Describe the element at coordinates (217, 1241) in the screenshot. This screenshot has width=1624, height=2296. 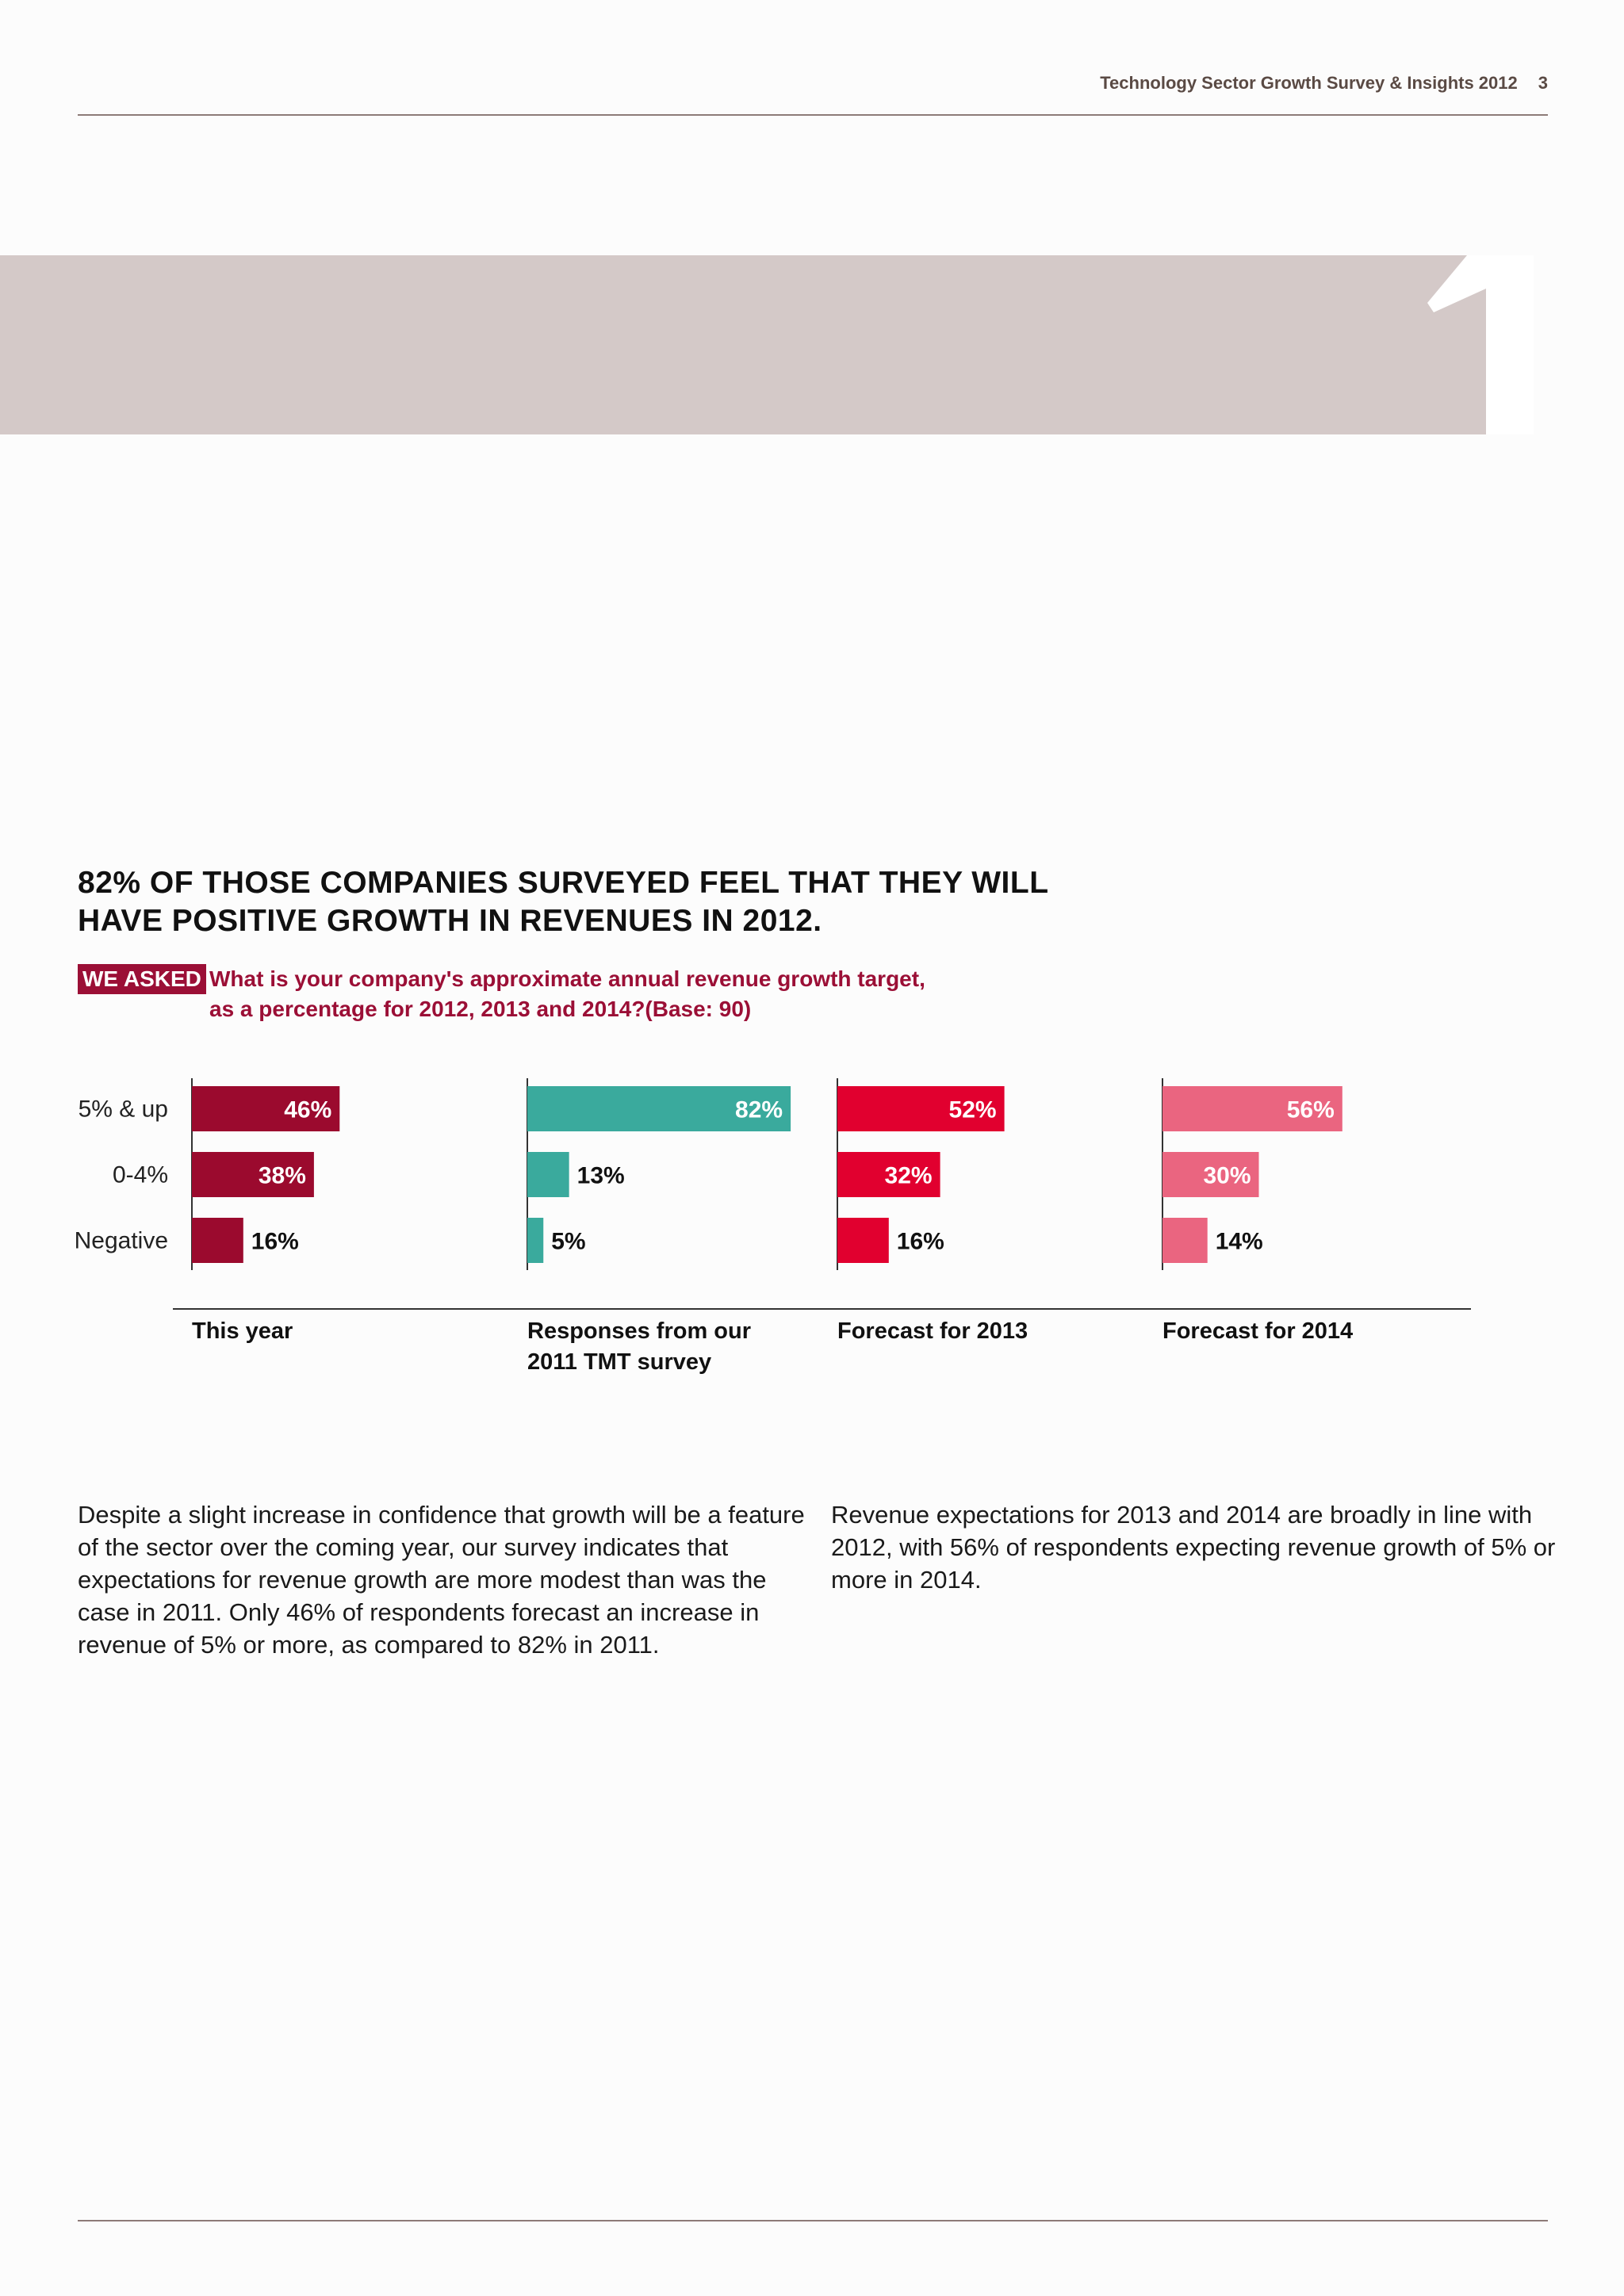
I see `bar-1-negative` at that location.